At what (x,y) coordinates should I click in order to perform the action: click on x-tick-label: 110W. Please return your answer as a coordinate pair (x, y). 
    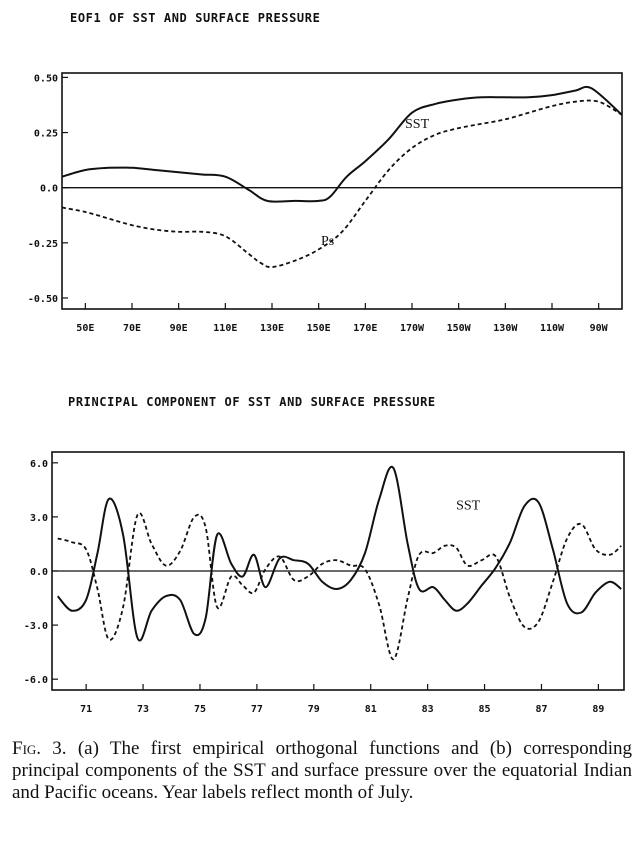
    Looking at the image, I should click on (552, 328).